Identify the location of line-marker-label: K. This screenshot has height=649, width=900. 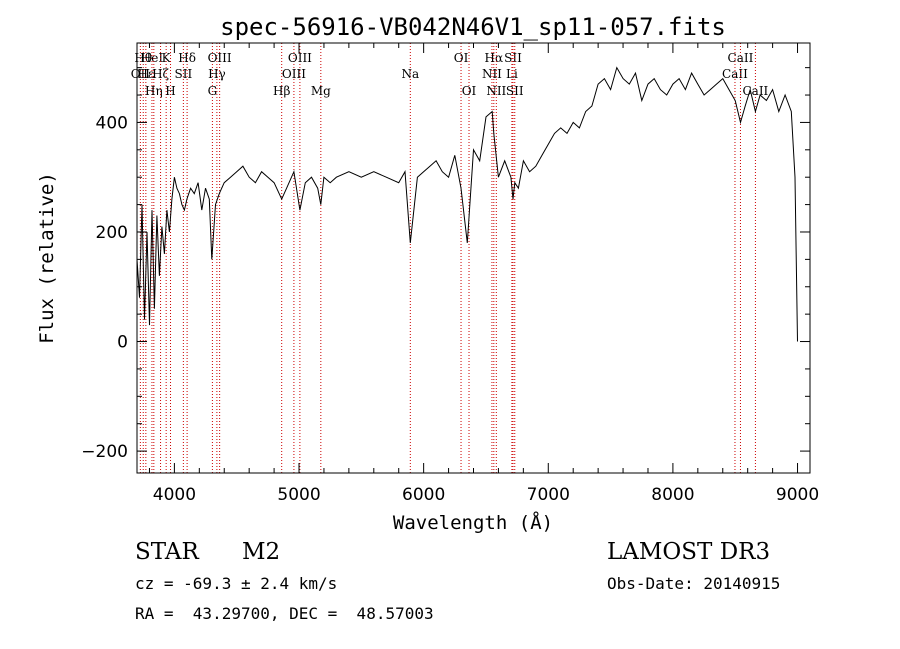
(167, 58).